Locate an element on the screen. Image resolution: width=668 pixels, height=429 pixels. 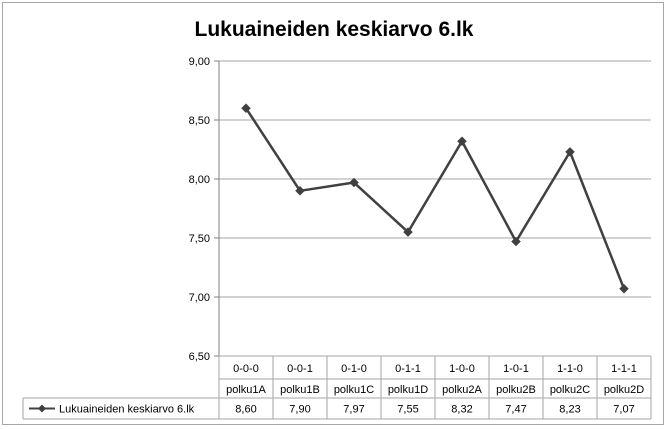
x-tick-label: polku1D is located at coordinates (408, 390).